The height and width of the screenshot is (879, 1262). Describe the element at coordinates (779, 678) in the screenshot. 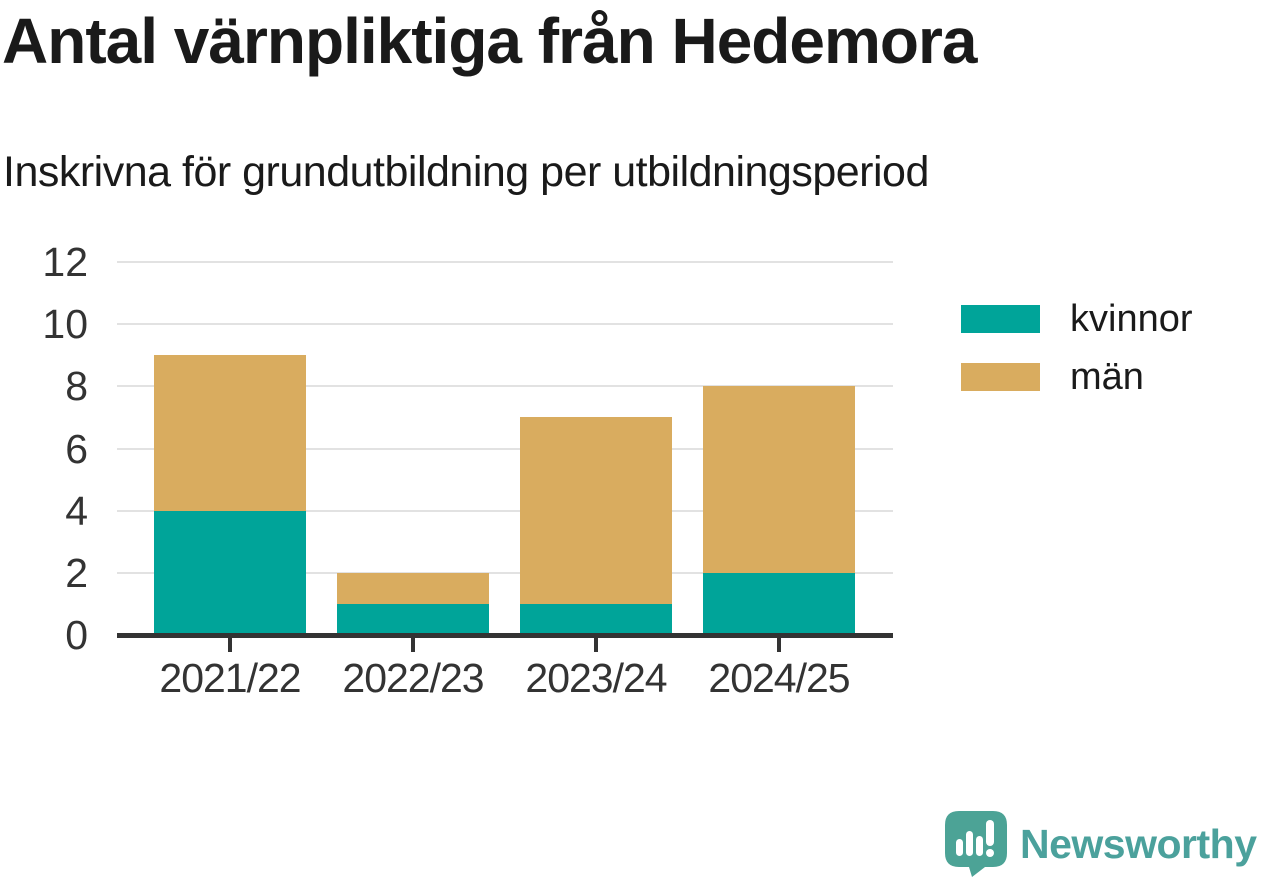

I see `x-axis-tick-label: 2024/25` at that location.